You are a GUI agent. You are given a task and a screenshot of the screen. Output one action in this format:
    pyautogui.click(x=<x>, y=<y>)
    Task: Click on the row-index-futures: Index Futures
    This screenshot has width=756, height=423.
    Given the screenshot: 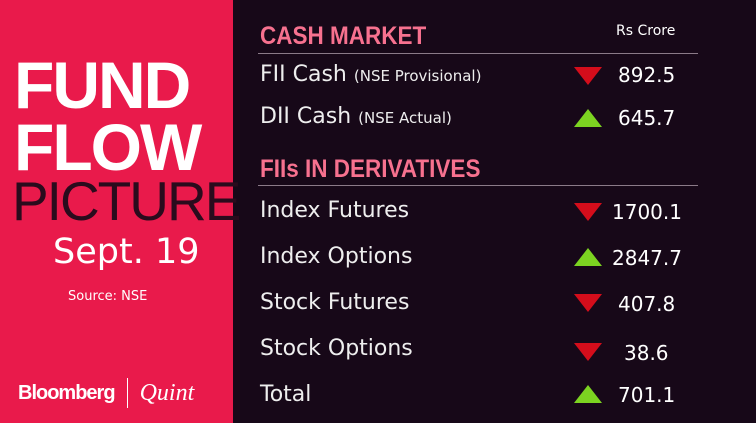 What is the action you would take?
    pyautogui.click(x=335, y=210)
    